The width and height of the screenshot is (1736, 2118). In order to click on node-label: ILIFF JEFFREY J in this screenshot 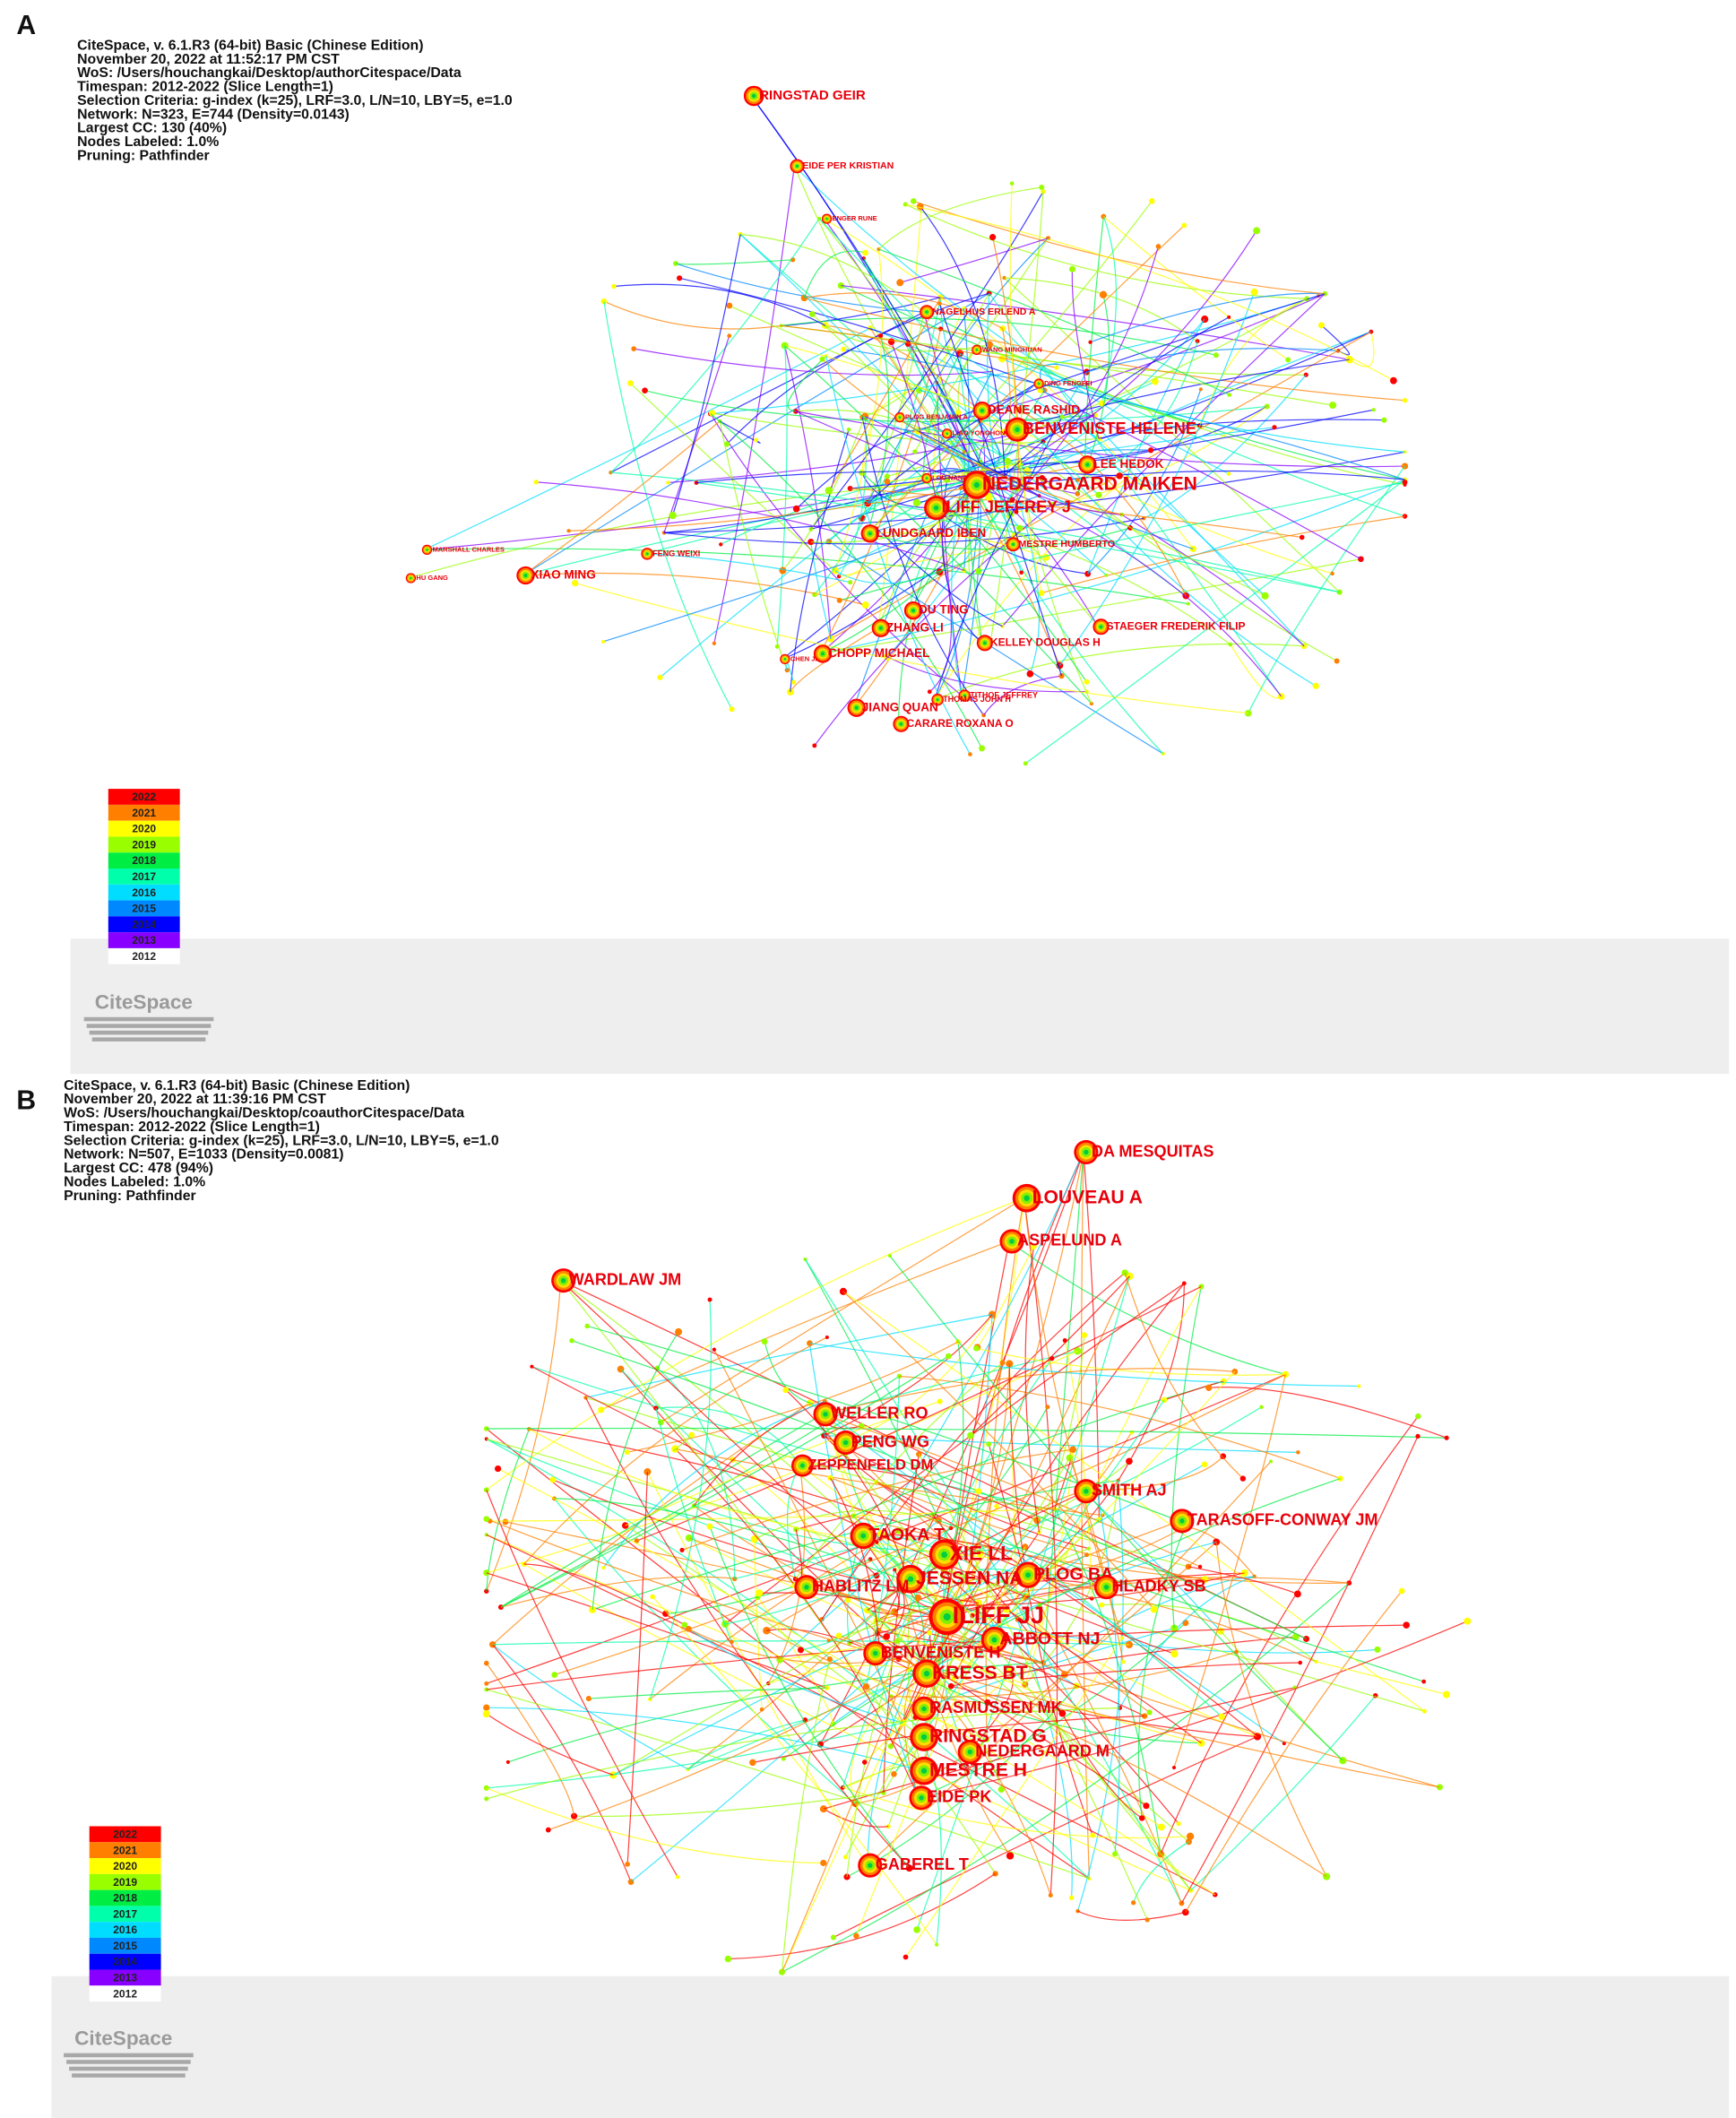, I will do `click(1007, 506)`.